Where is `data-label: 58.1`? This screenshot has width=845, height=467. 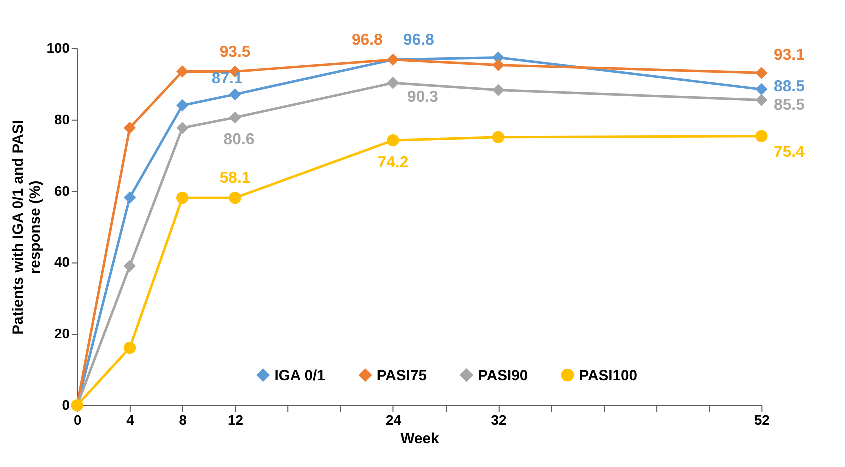 data-label: 58.1 is located at coordinates (235, 179).